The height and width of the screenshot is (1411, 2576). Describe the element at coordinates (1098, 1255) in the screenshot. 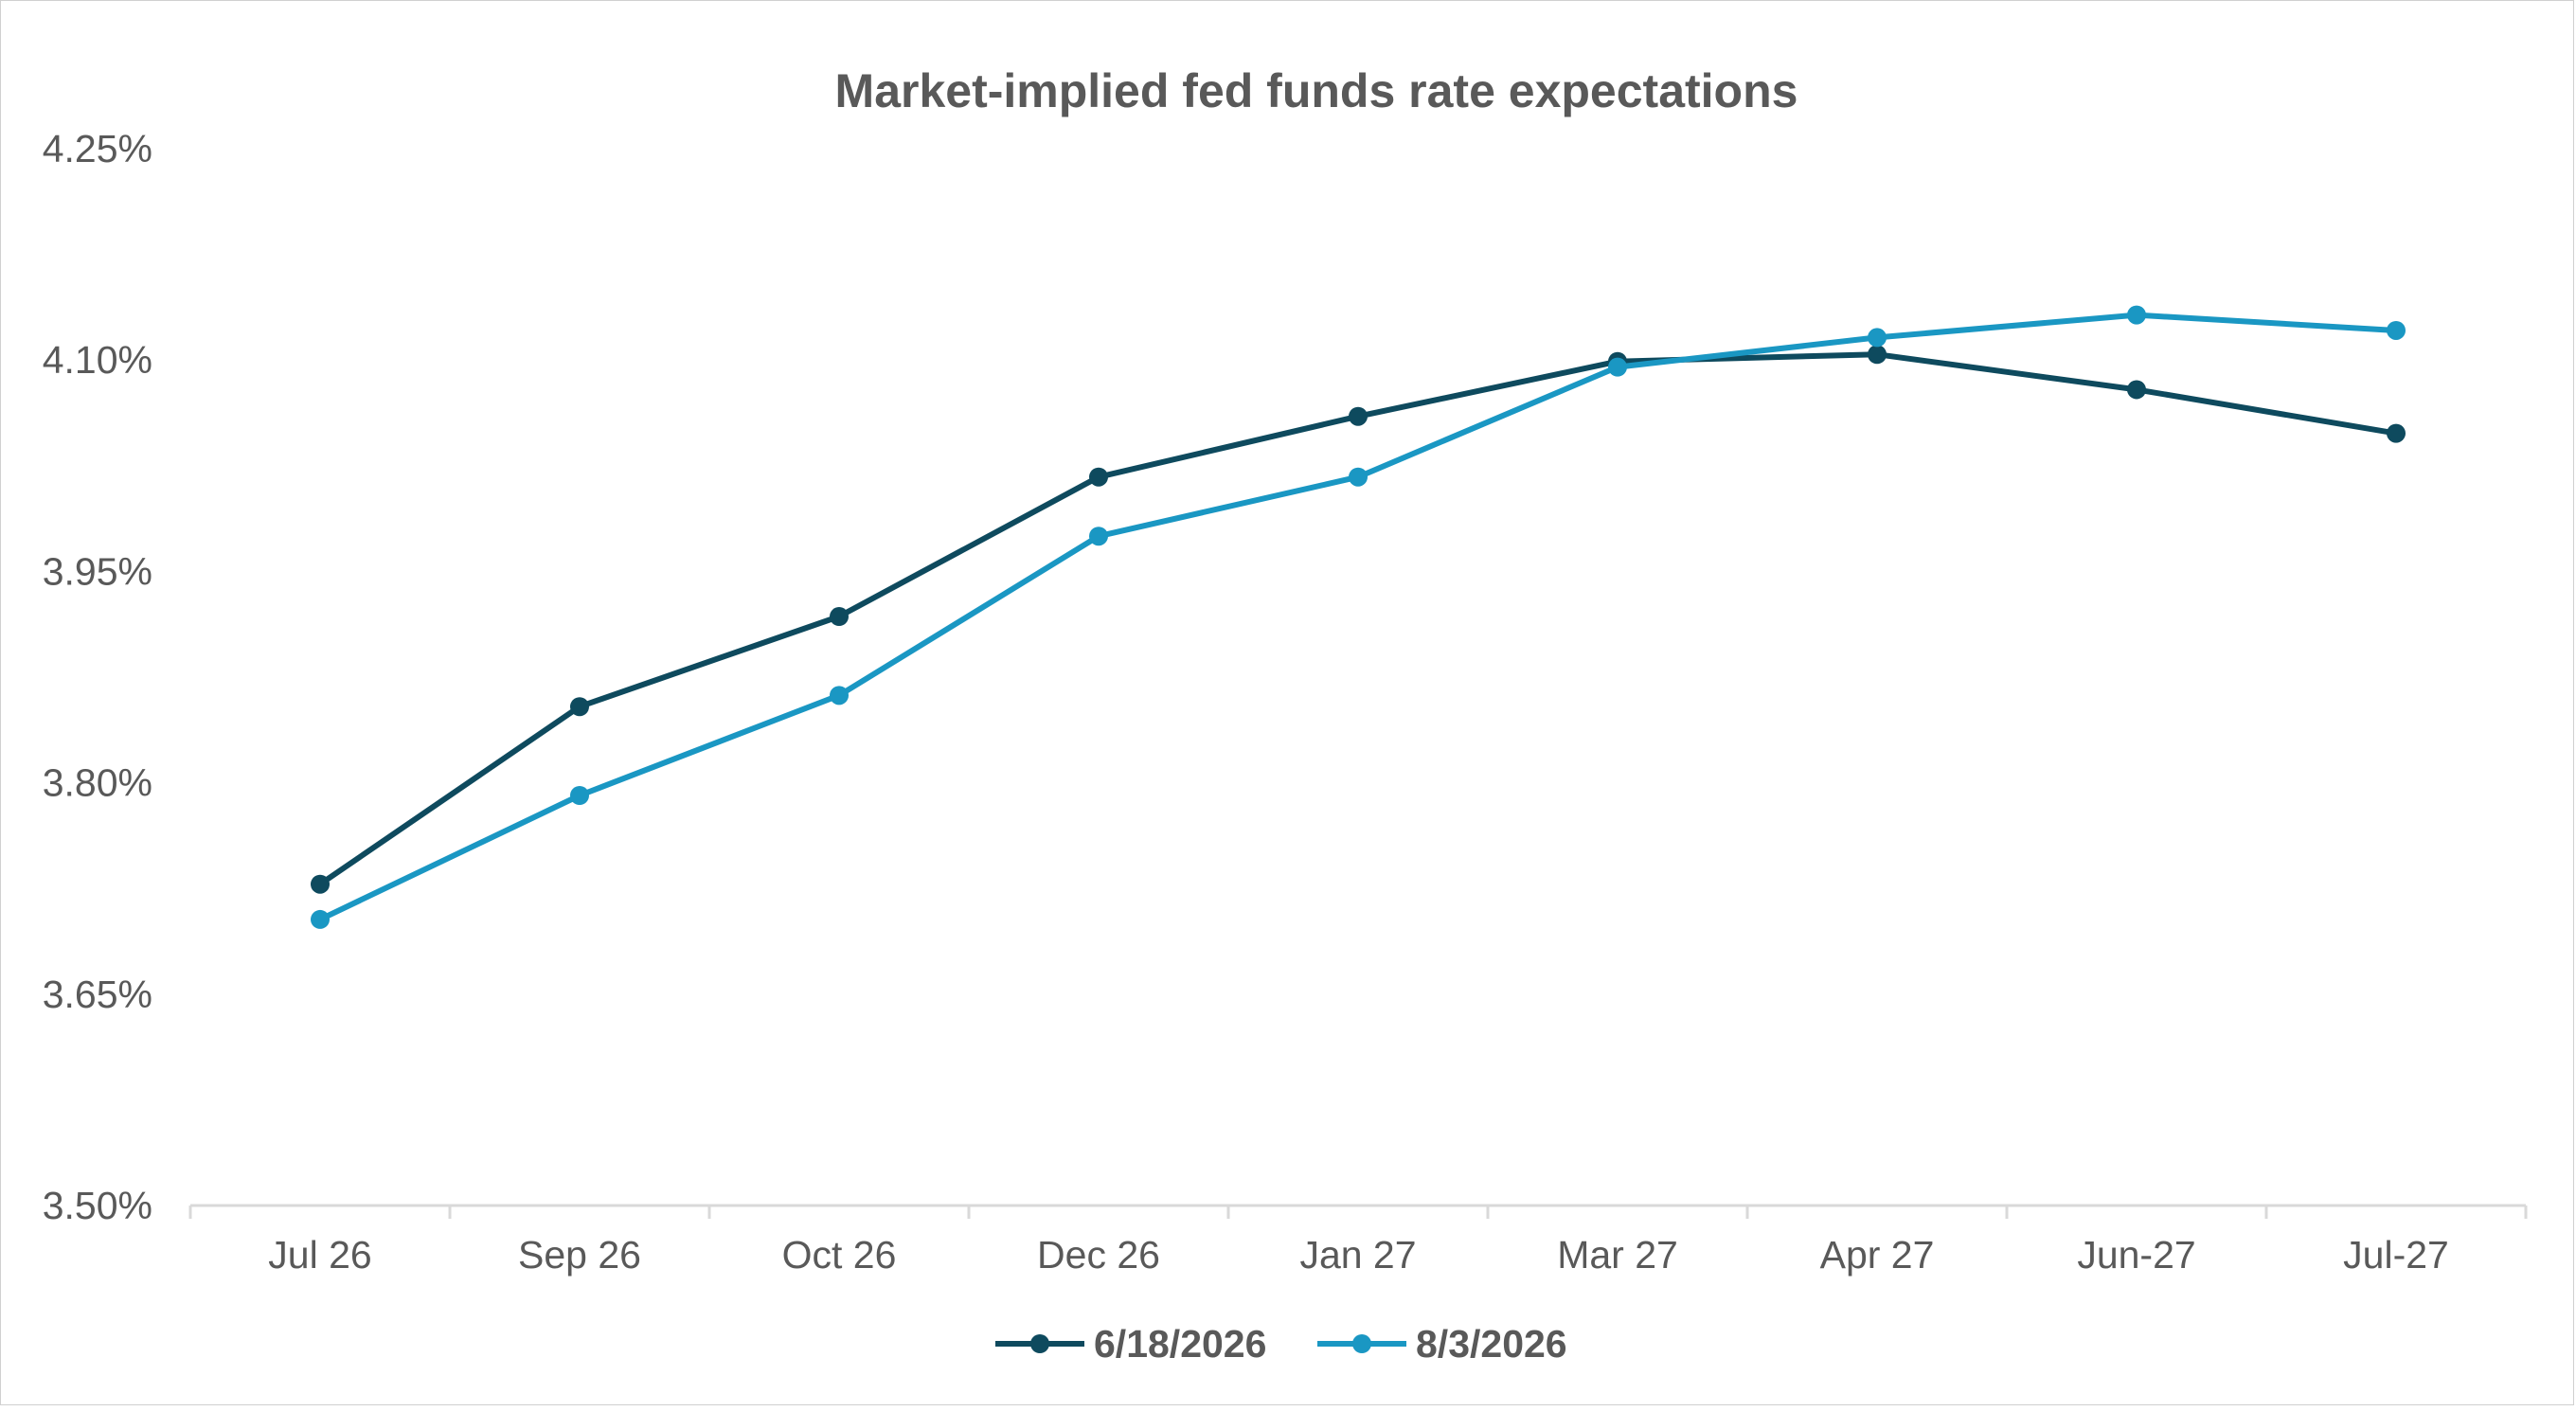

I see `x-tick-label: Dec 26` at that location.